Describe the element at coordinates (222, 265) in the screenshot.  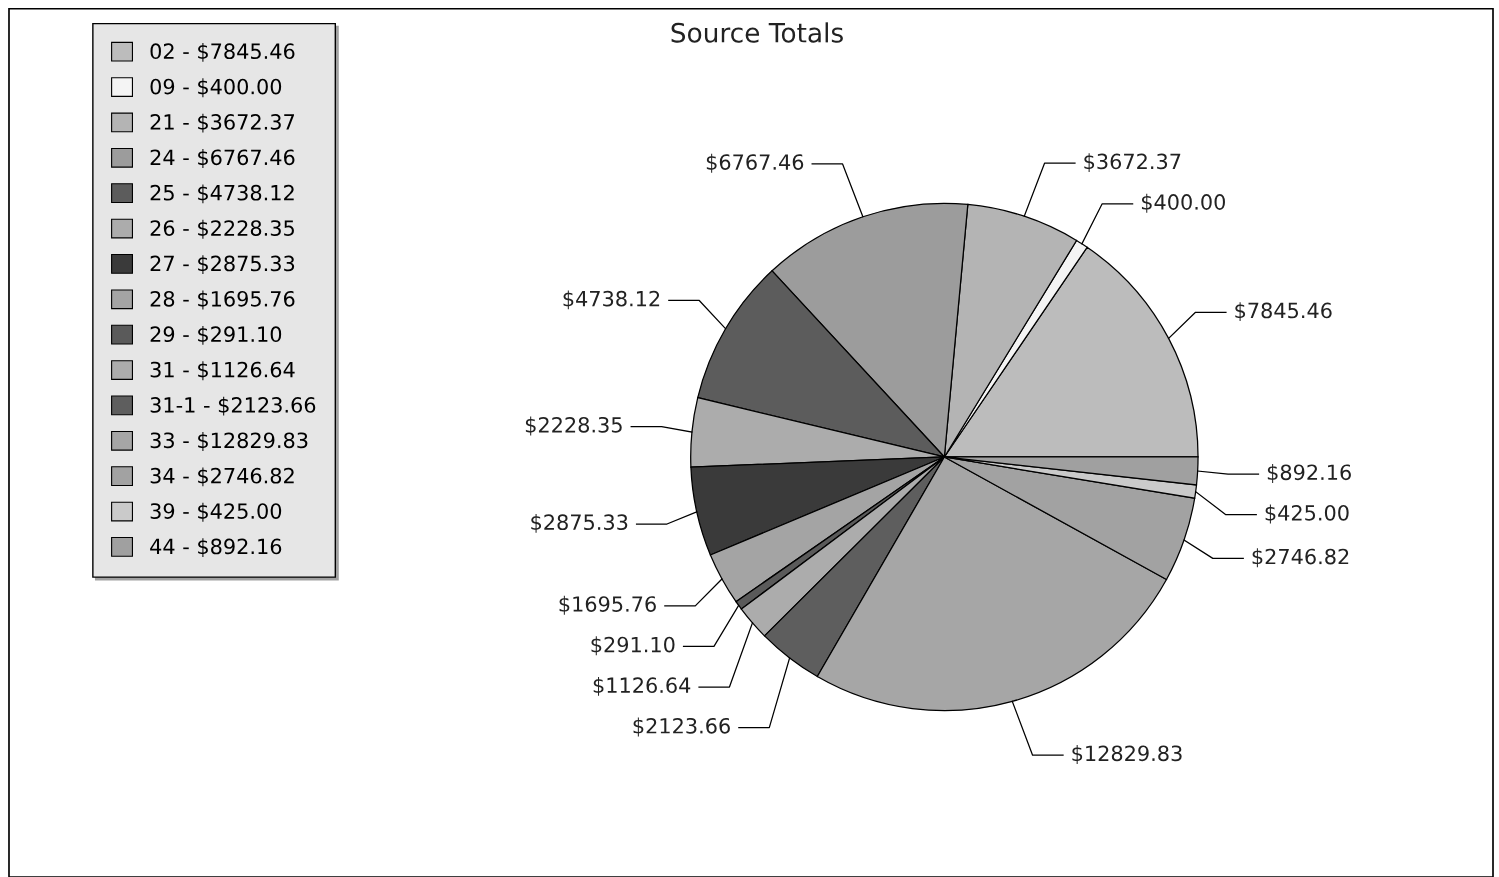
I see `legend-label: 27 - $2875.33` at that location.